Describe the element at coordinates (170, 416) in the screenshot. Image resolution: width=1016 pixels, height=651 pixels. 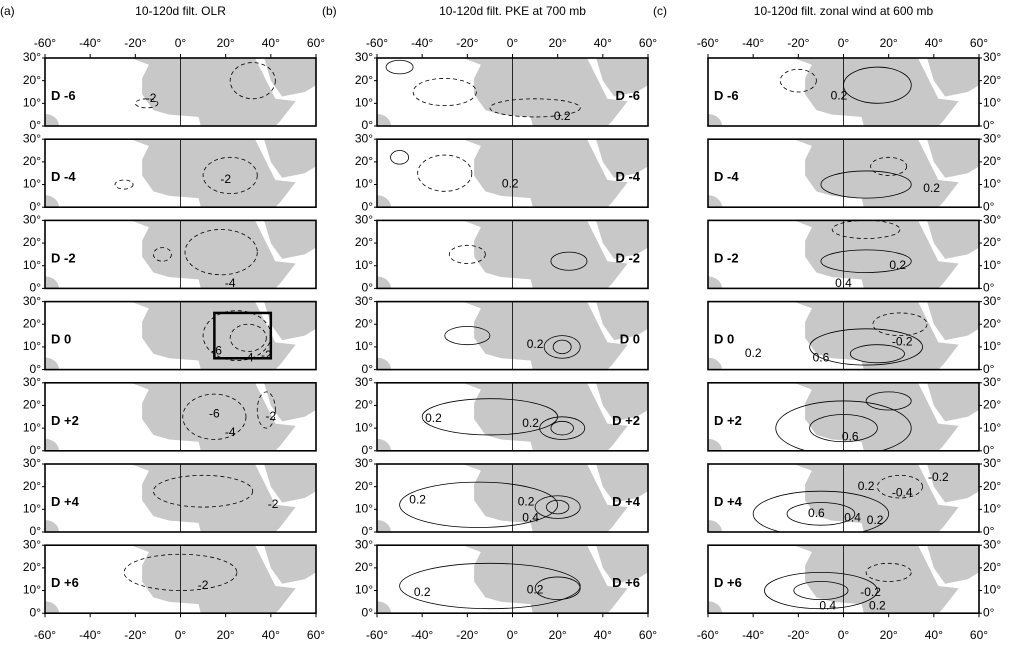
I see `map-box: -6 -4 -2 D +2 0° 10° 20° 30°` at that location.